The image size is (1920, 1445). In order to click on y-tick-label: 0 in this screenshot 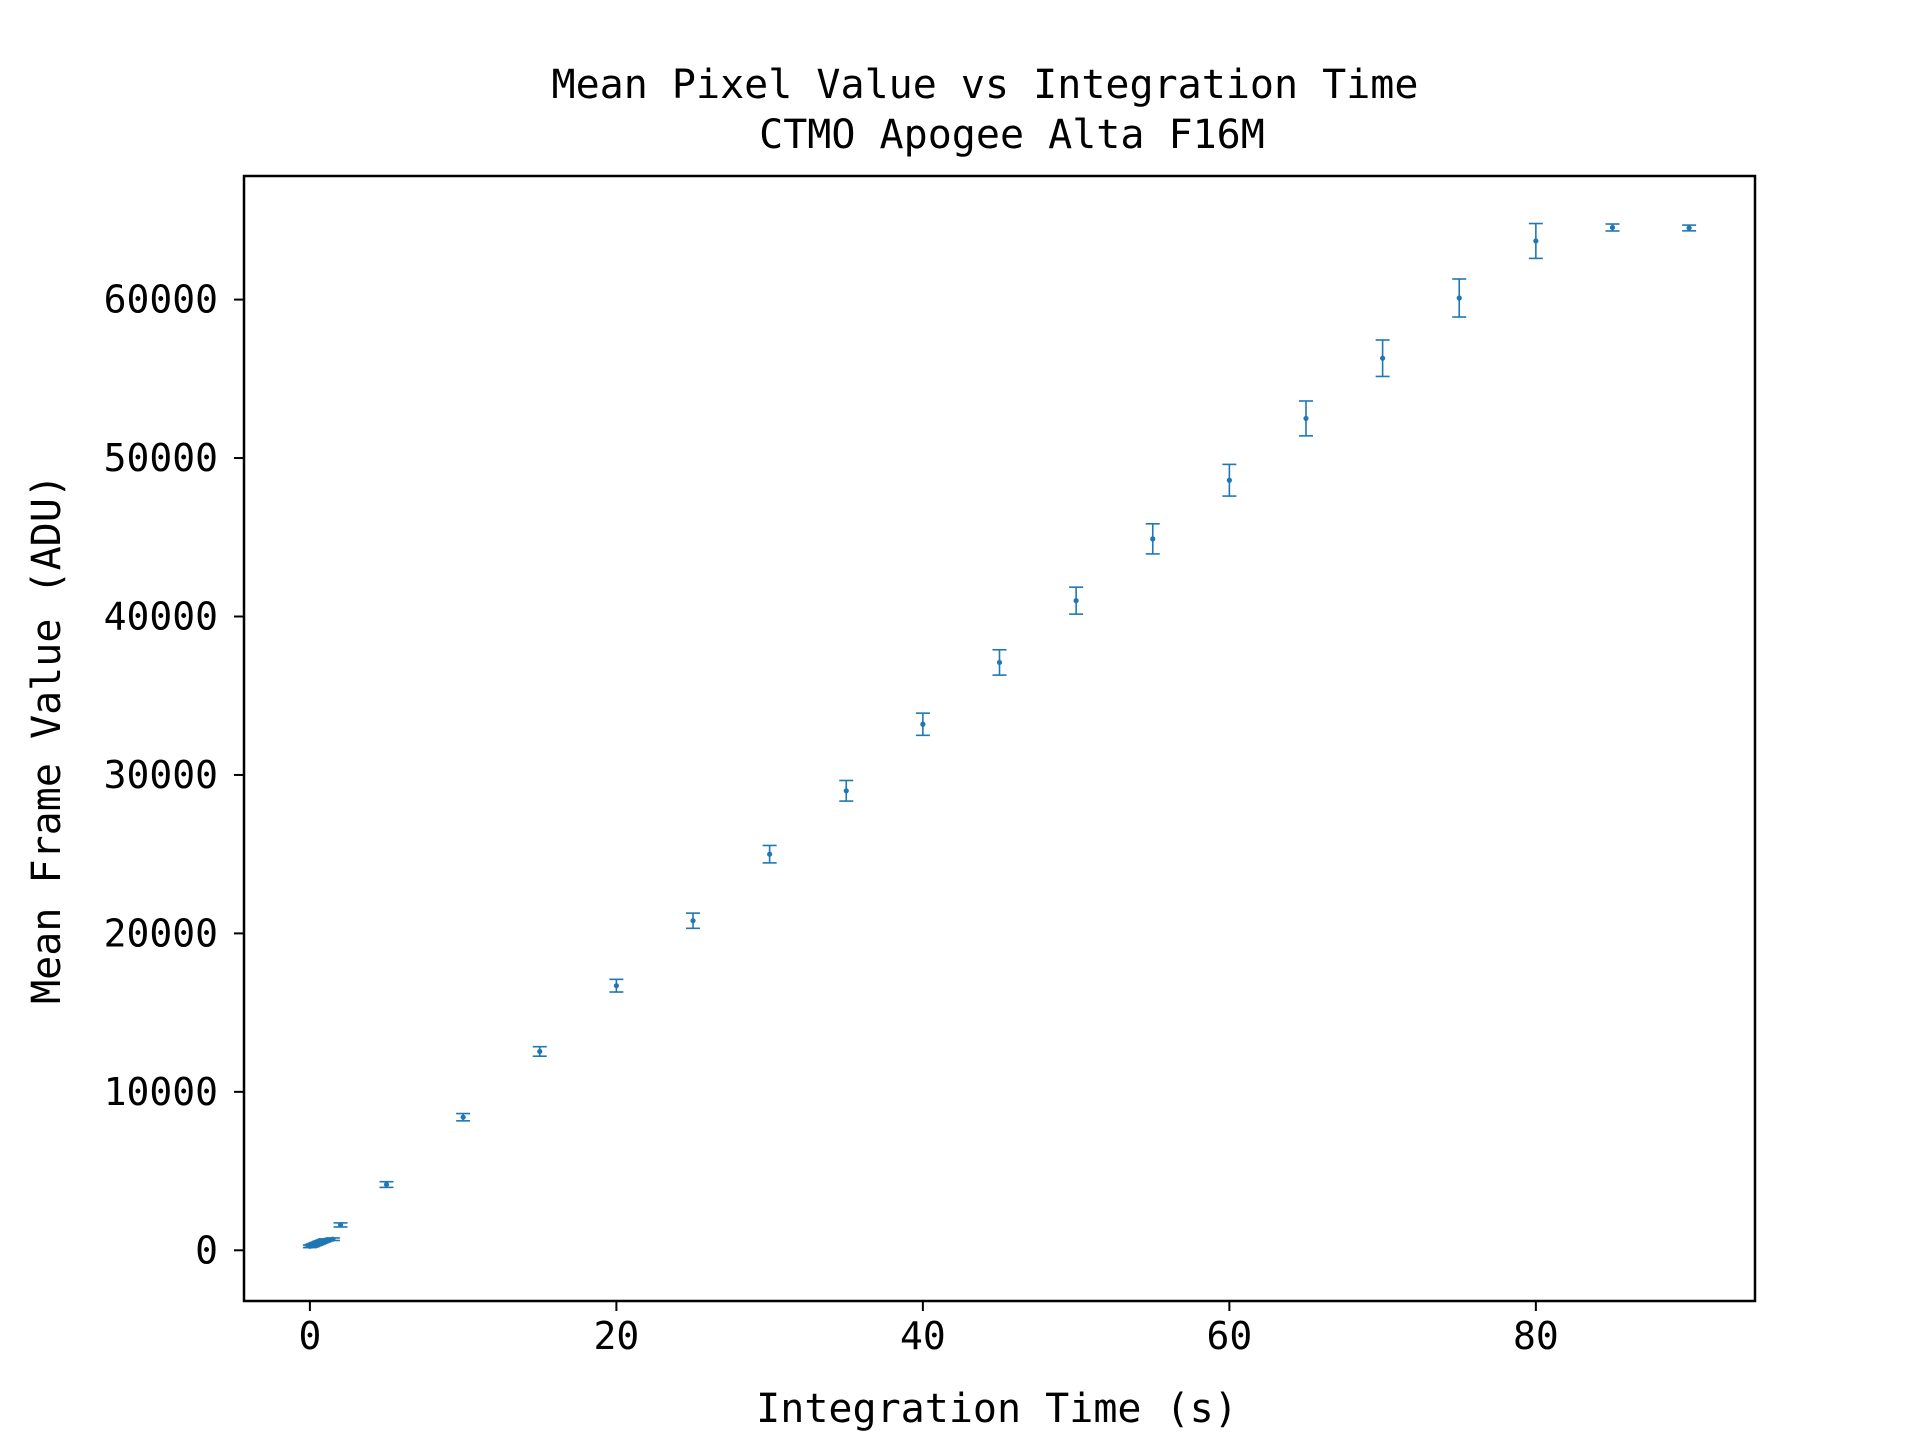, I will do `click(206, 1250)`.